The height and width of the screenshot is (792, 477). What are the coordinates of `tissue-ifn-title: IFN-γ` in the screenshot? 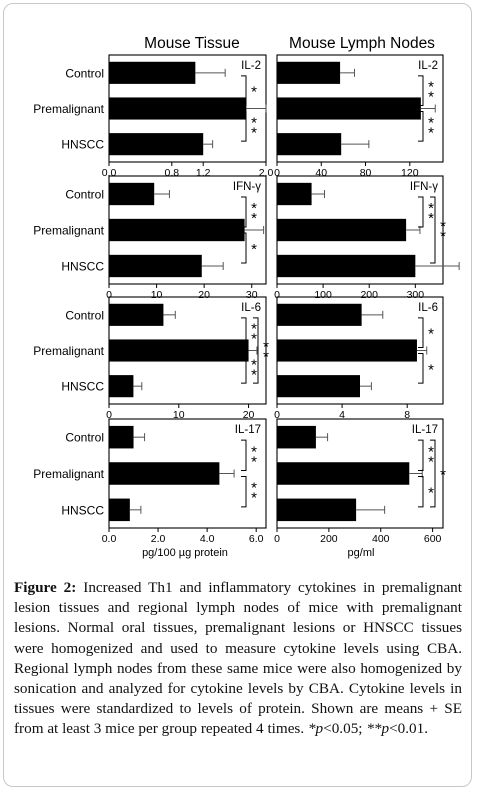 It's located at (247, 187).